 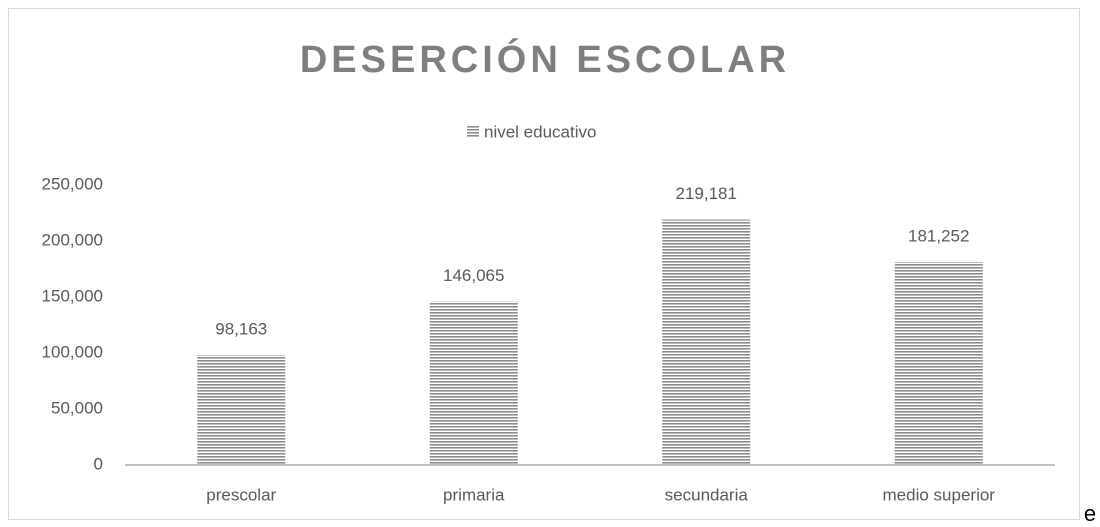 What do you see at coordinates (72, 183) in the screenshot?
I see `y-tick-label: 250,000` at bounding box center [72, 183].